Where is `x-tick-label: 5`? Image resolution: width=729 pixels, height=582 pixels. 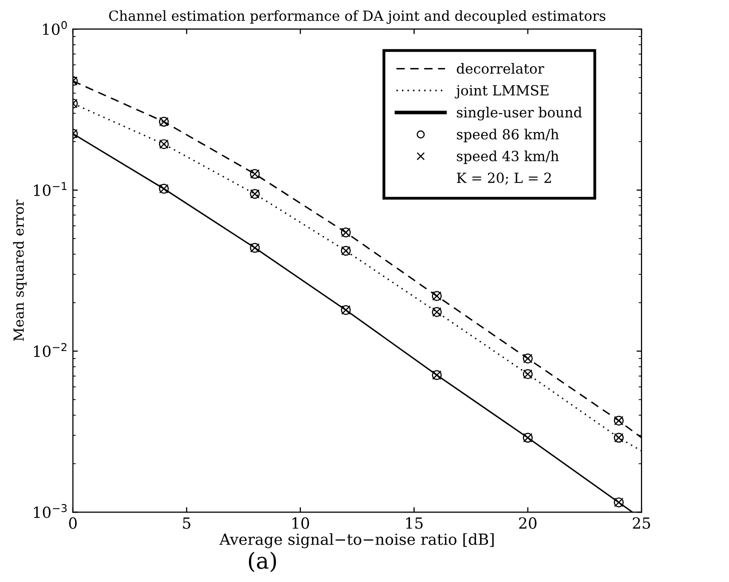 x-tick-label: 5 is located at coordinates (186, 523).